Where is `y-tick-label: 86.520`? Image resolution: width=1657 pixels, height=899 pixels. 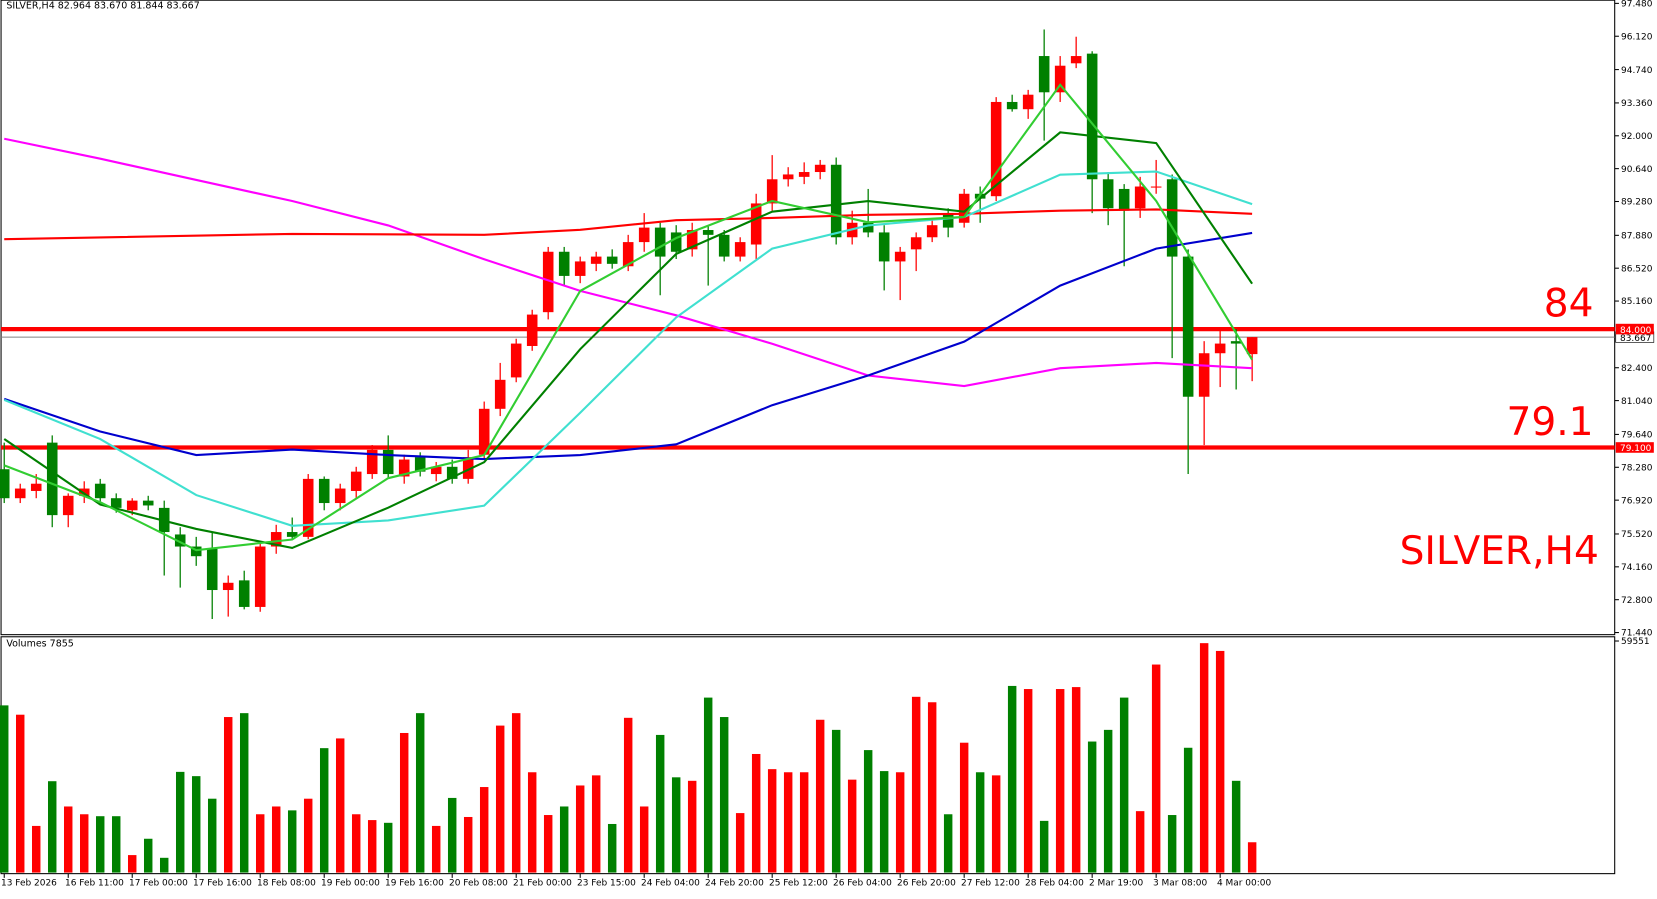
y-tick-label: 86.520 is located at coordinates (1637, 269).